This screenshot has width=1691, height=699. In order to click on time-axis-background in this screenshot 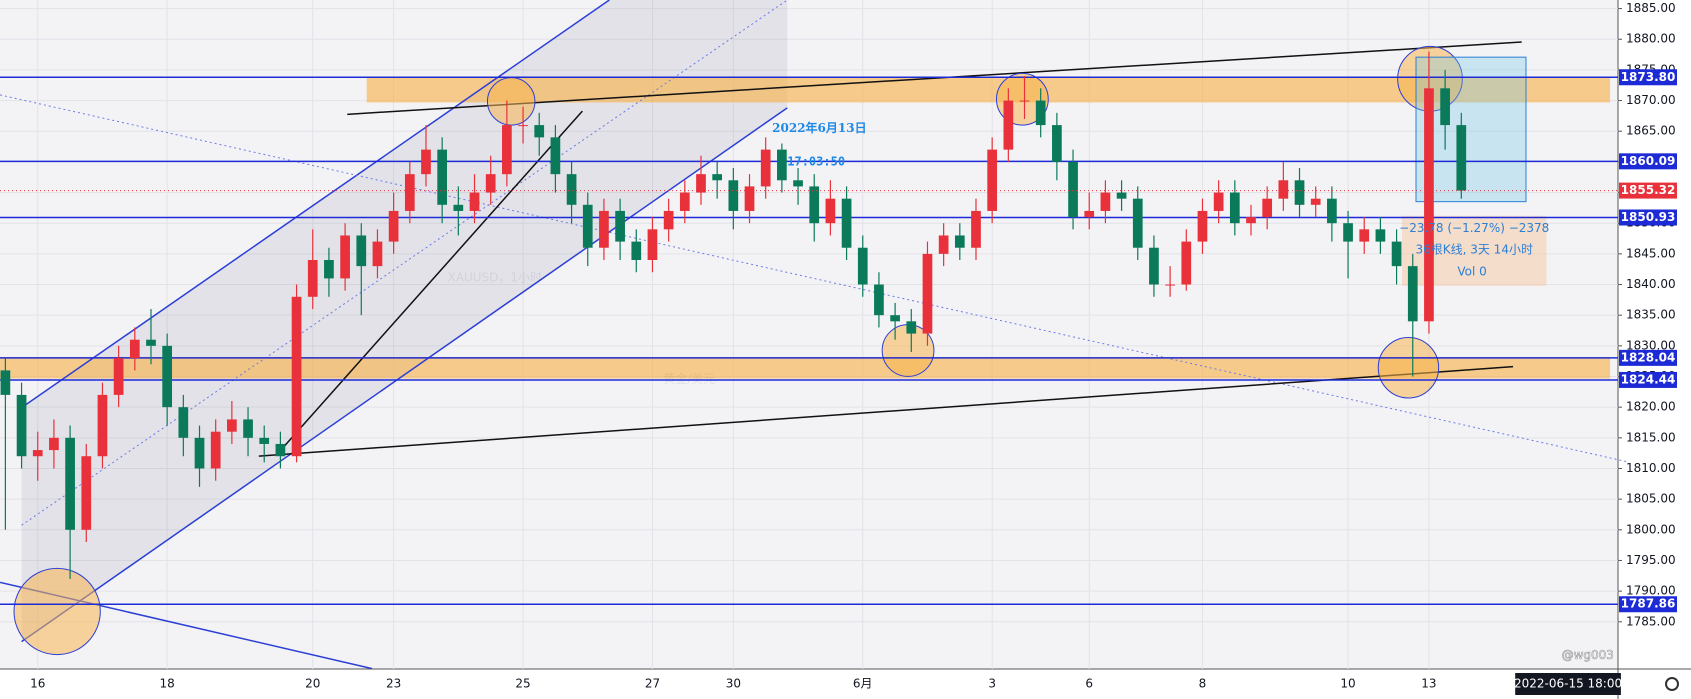, I will do `click(809, 684)`.